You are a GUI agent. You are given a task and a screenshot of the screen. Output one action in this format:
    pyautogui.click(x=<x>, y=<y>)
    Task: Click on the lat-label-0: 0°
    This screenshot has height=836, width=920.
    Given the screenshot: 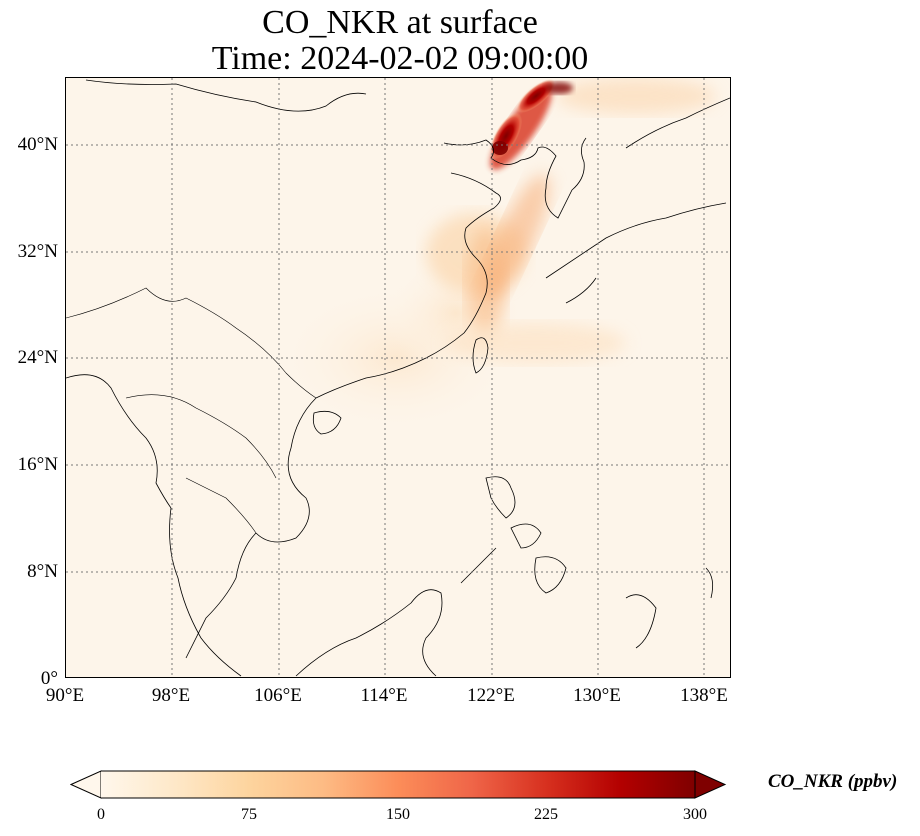 What is the action you would take?
    pyautogui.click(x=49, y=678)
    